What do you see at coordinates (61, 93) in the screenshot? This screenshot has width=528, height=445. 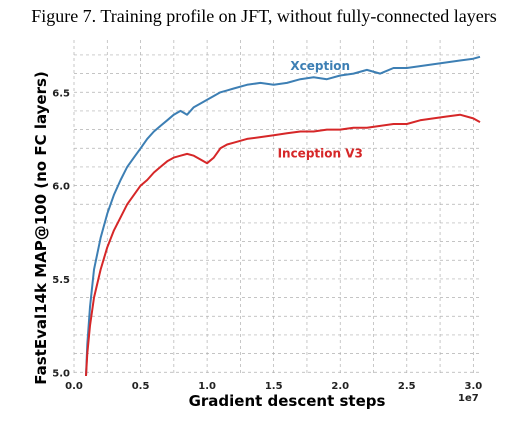 I see `y-tick-label: 6.5` at bounding box center [61, 93].